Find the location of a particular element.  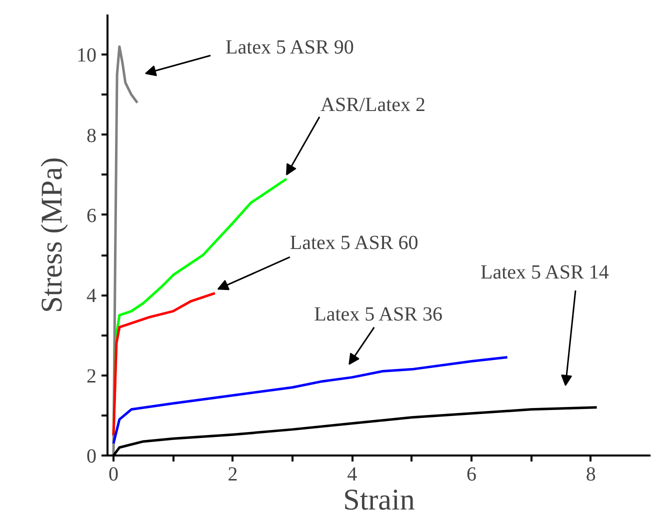

annotation: Latex 5 ASR 90 is located at coordinates (290, 47).